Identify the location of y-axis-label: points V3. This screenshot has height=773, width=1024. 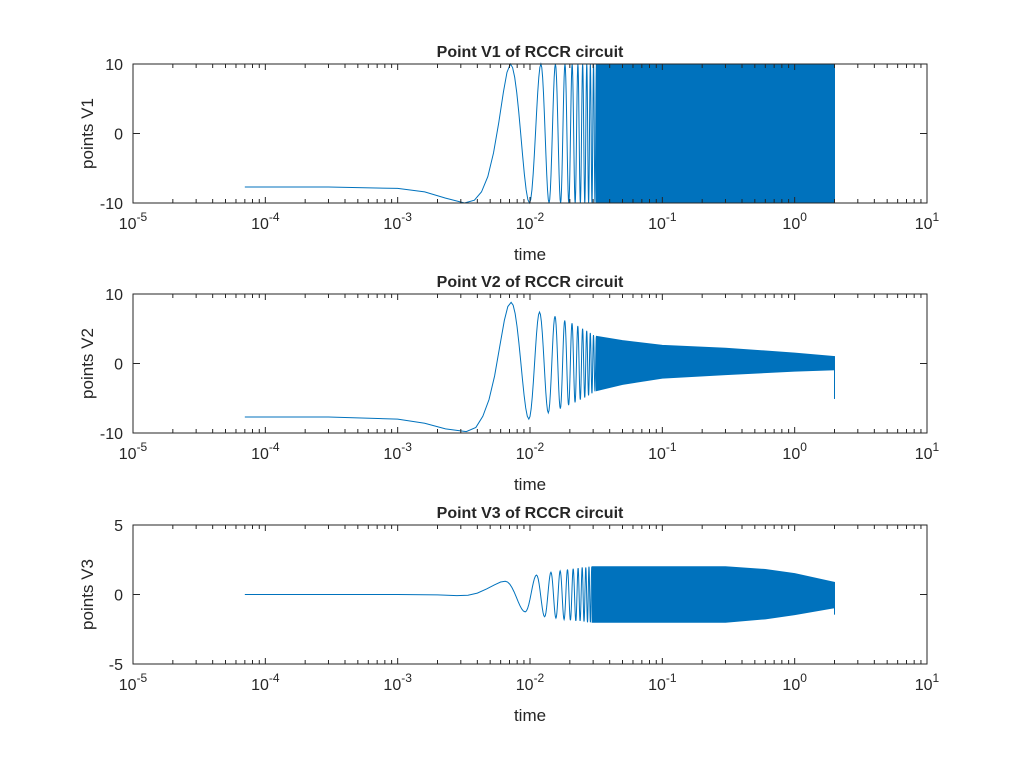
(87, 594).